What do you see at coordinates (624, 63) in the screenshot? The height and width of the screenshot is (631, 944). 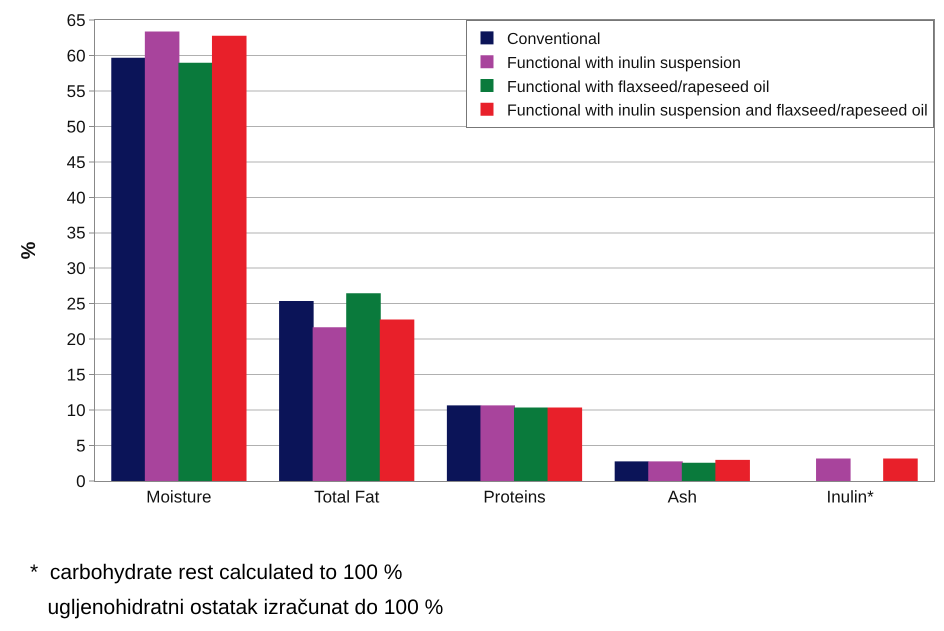 I see `legend-label: Functional with inulin suspension` at bounding box center [624, 63].